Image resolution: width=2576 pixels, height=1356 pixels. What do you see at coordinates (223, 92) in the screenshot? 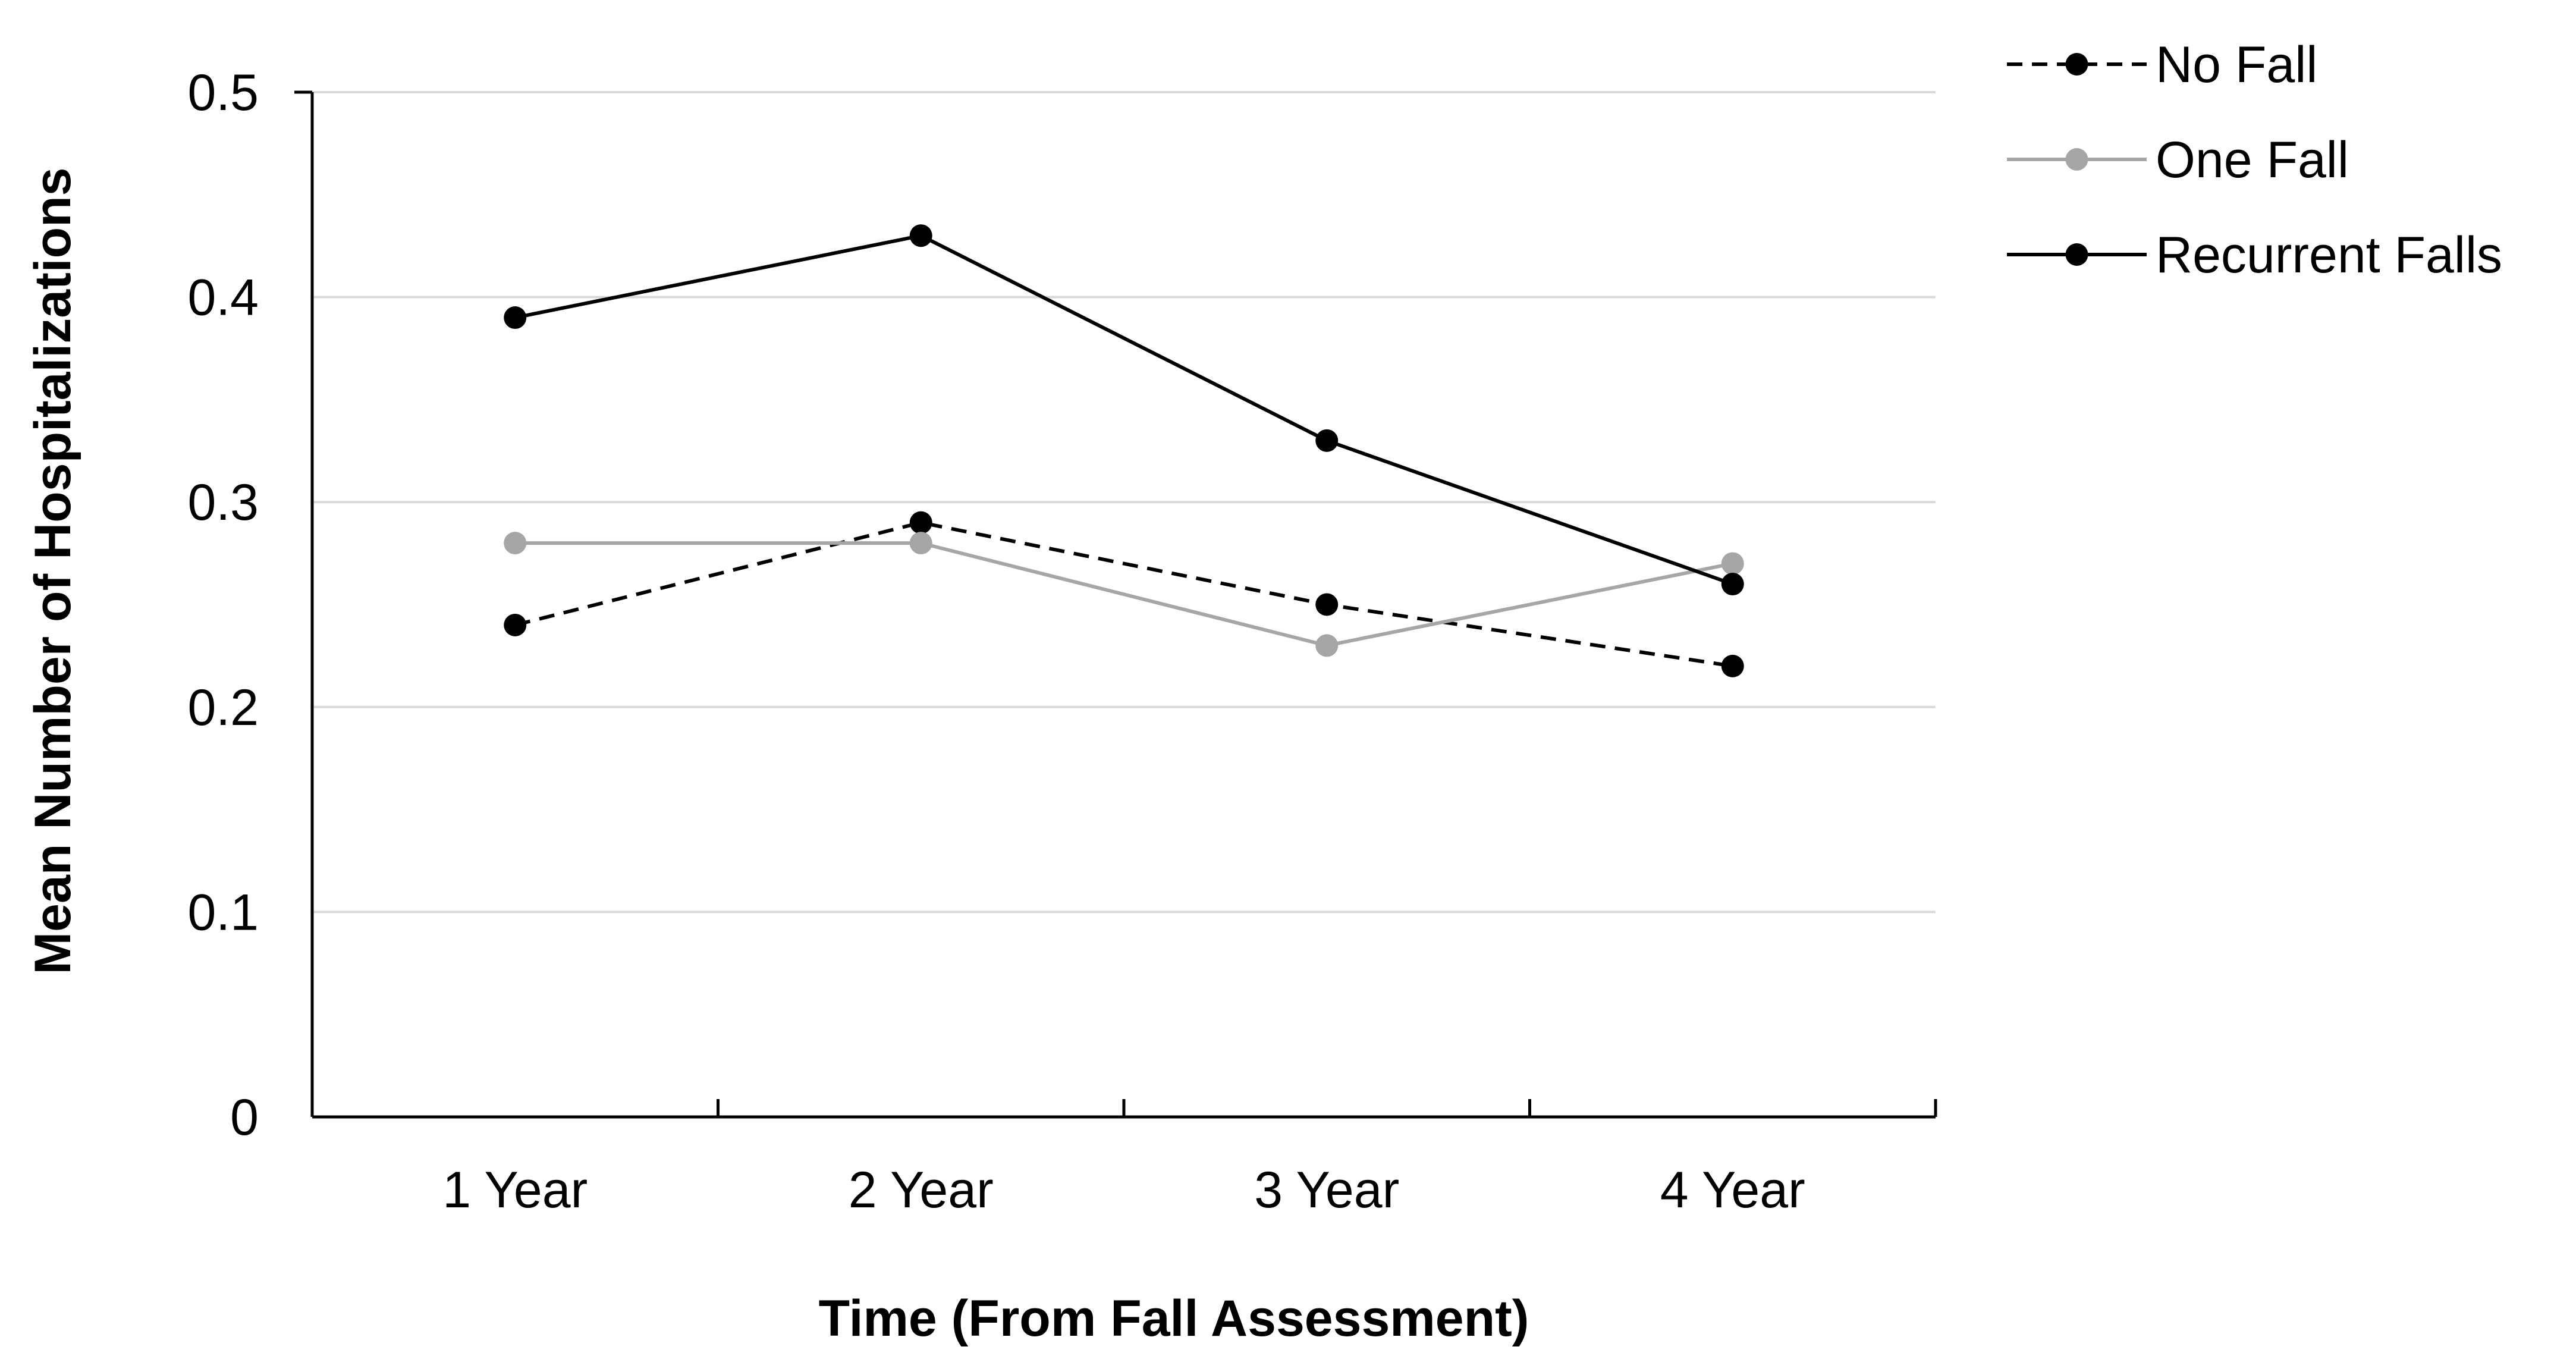
I see `y-tick-label: 0.5` at bounding box center [223, 92].